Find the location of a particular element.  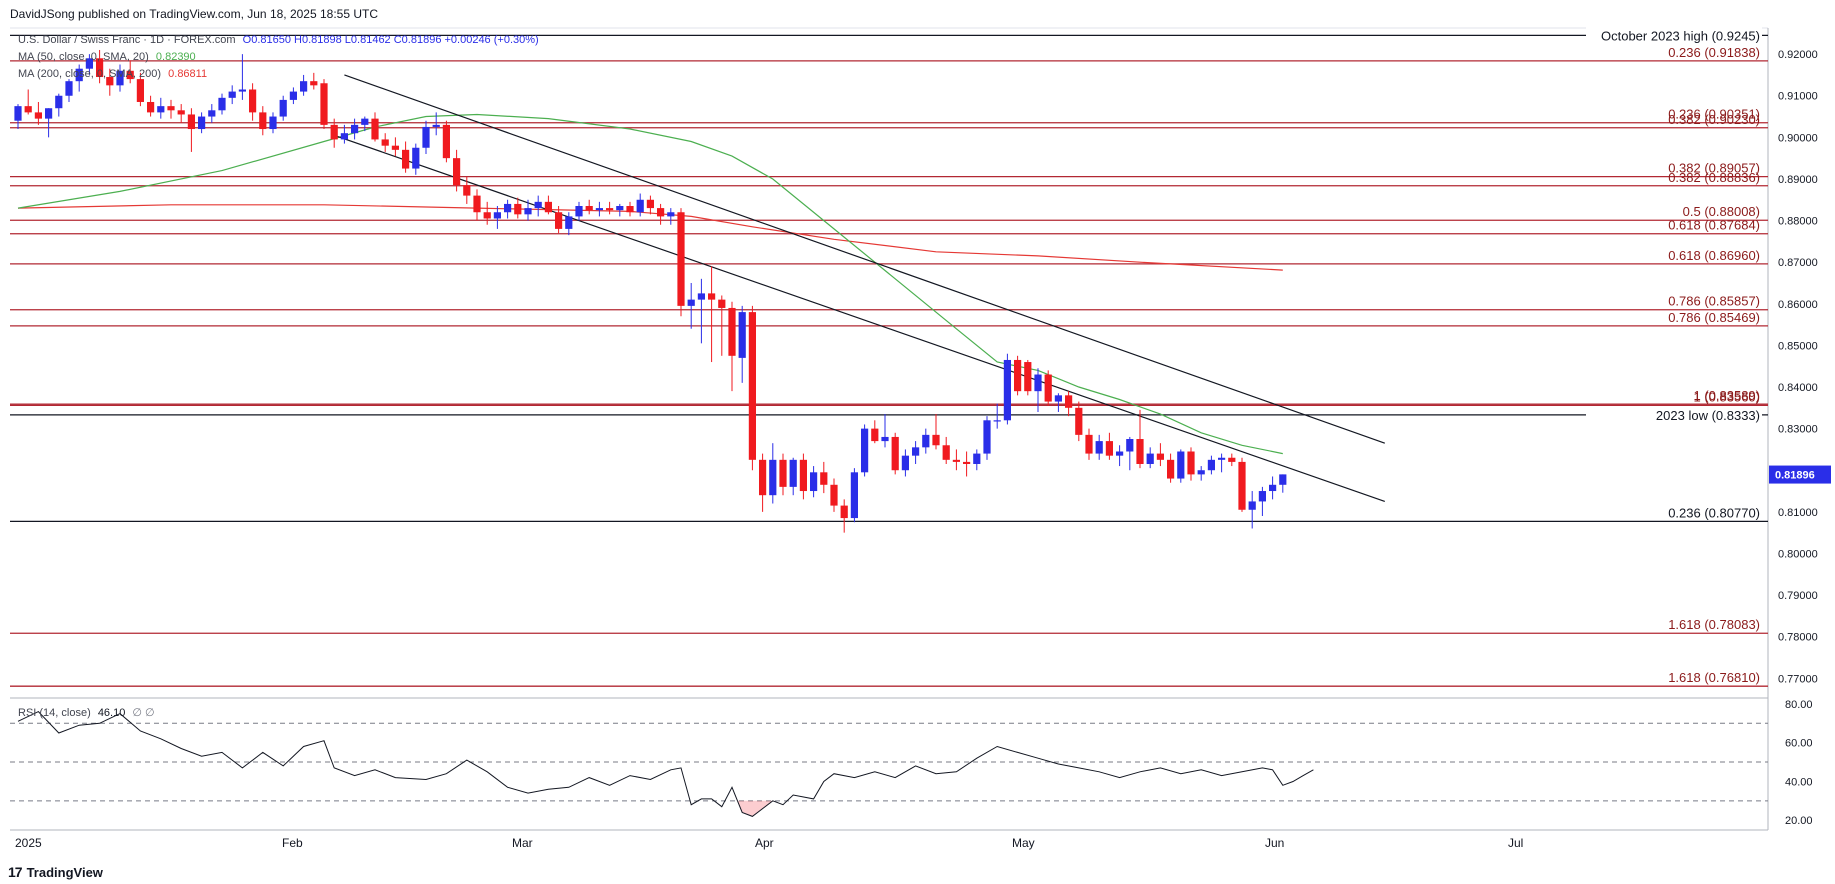

level-label: 1.618 (0.76810) is located at coordinates (1714, 677).